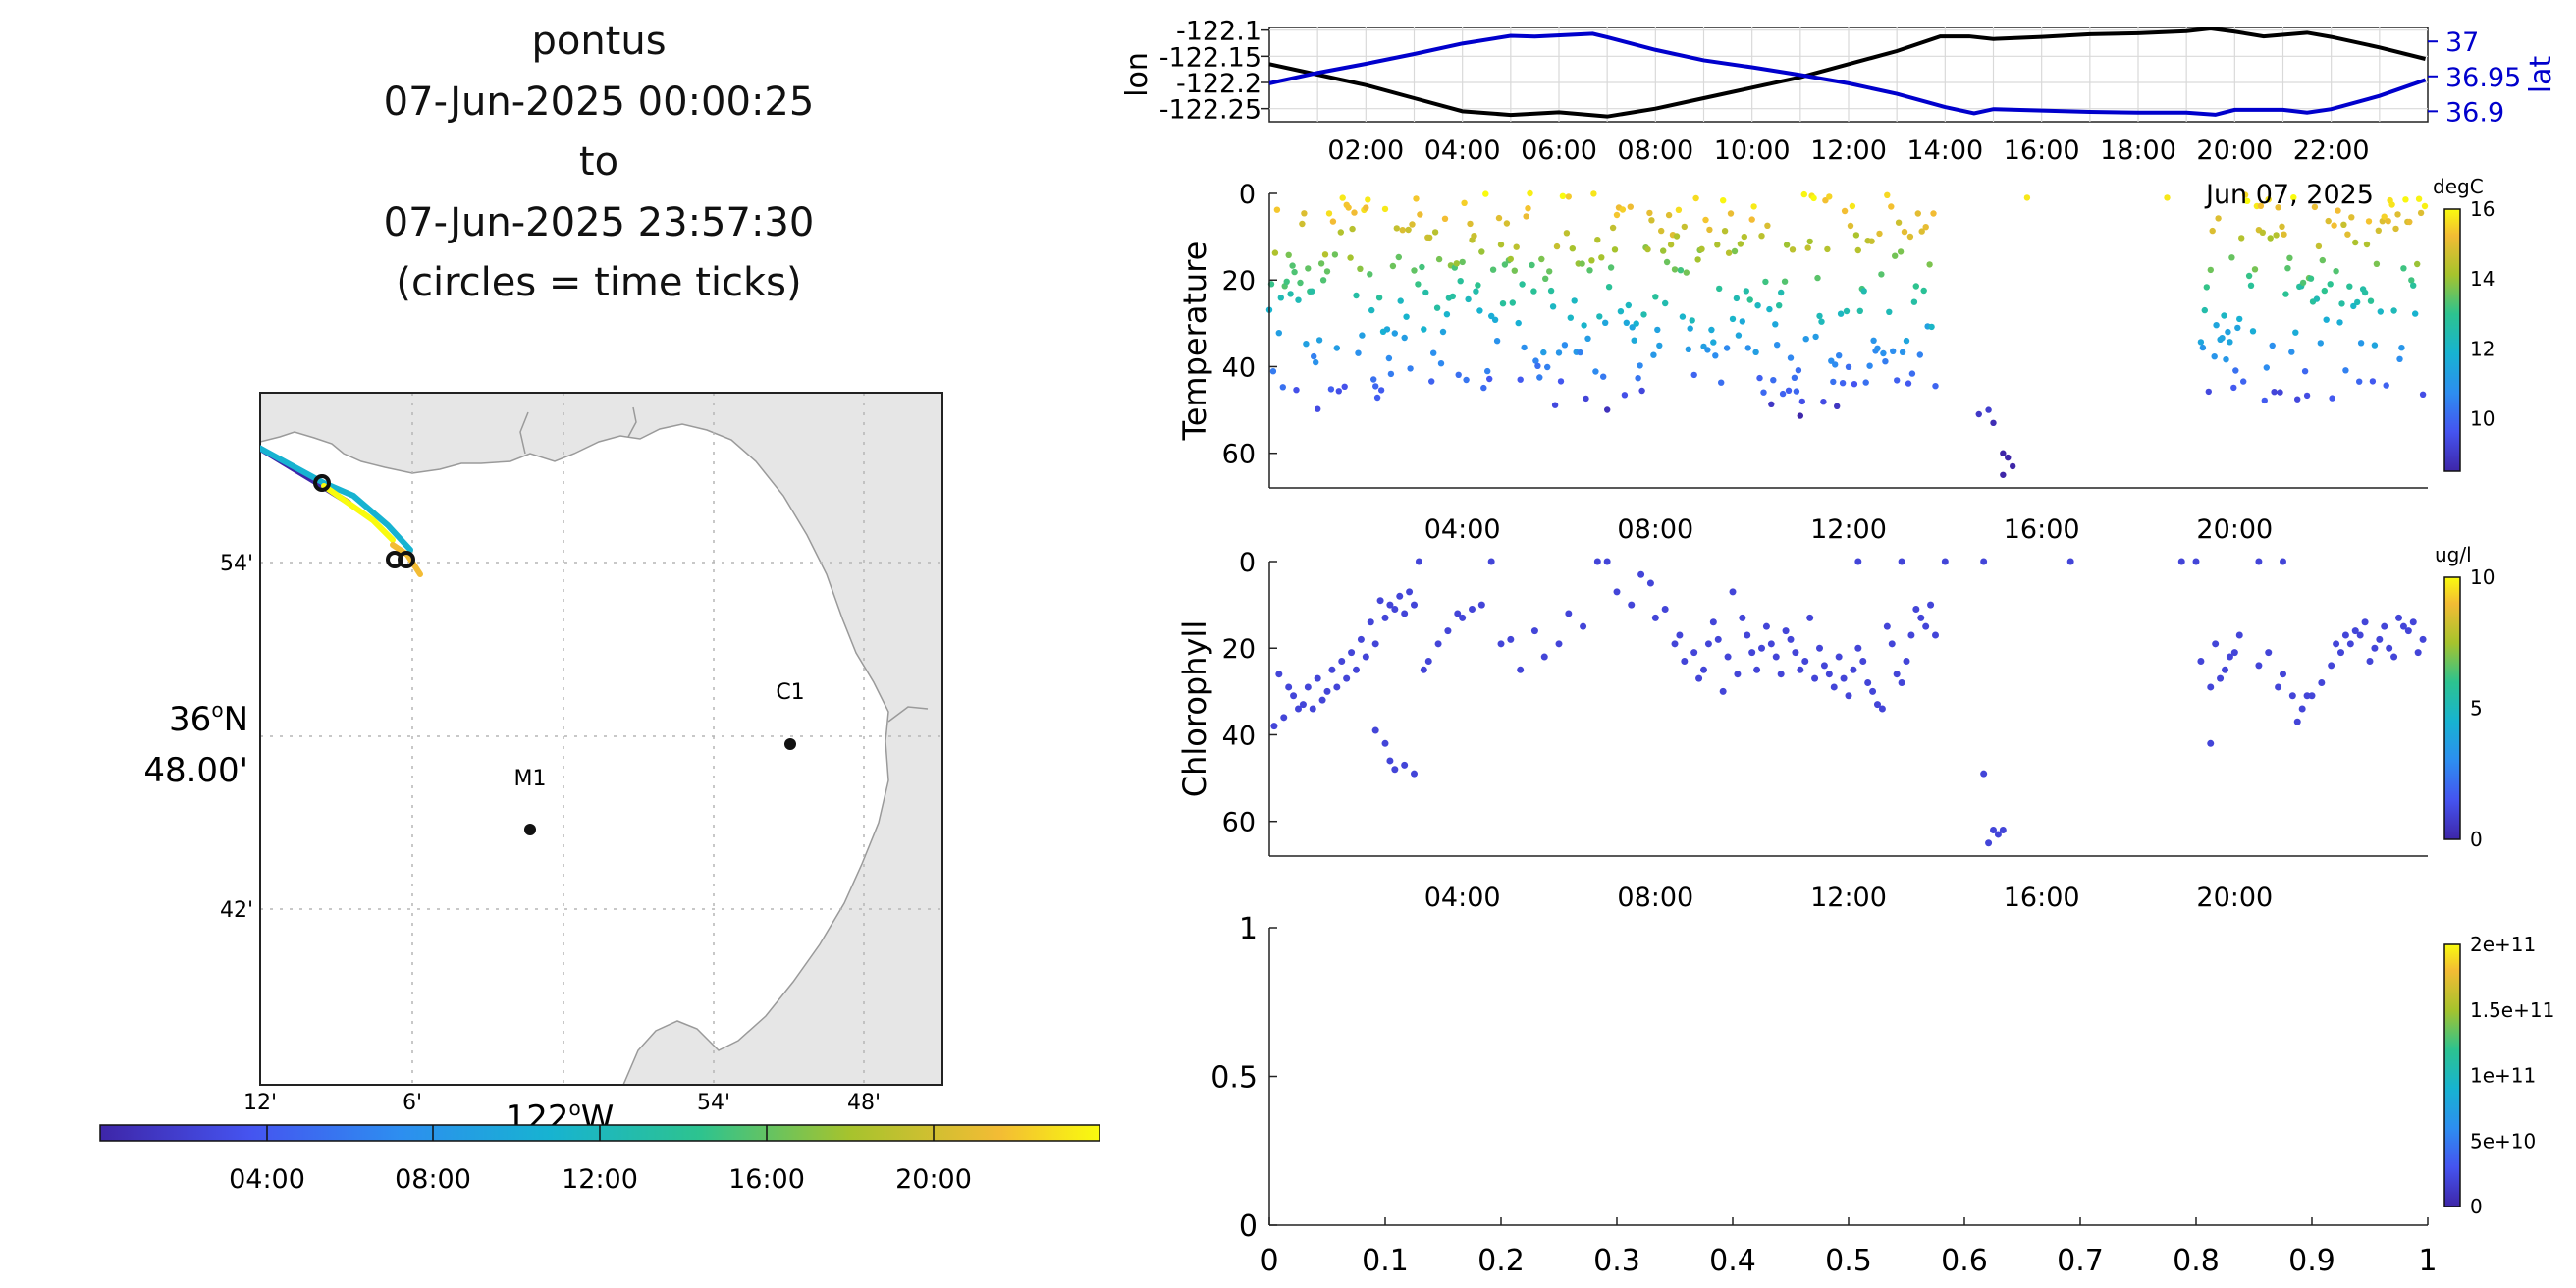 This screenshot has width=2576, height=1288. Describe the element at coordinates (2476, 709) in the screenshot. I see `chlorophyll-colorbar-tick-label: 5` at that location.